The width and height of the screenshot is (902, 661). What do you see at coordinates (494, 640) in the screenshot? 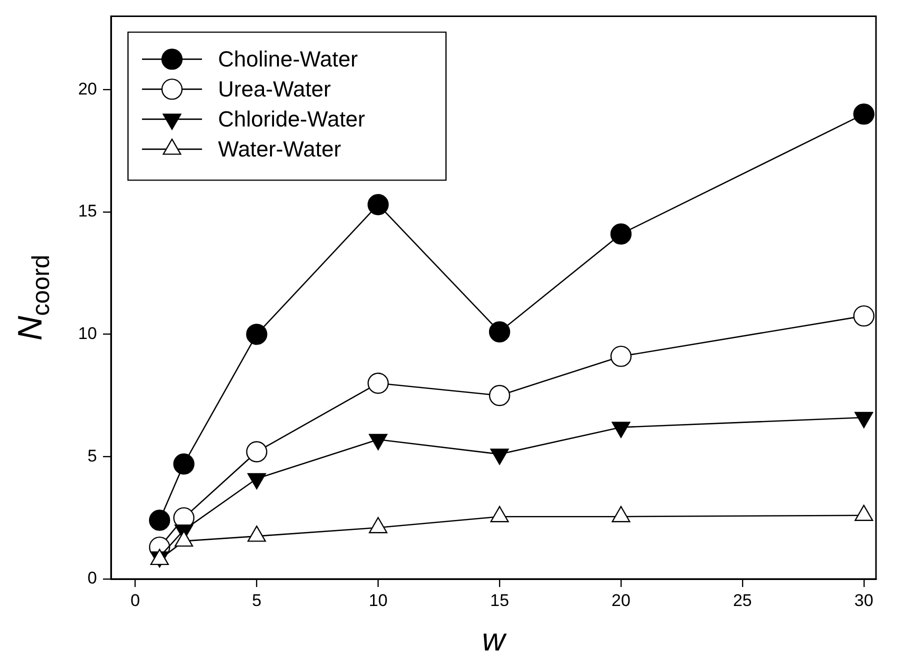
I see `x-axis-title: w` at bounding box center [494, 640].